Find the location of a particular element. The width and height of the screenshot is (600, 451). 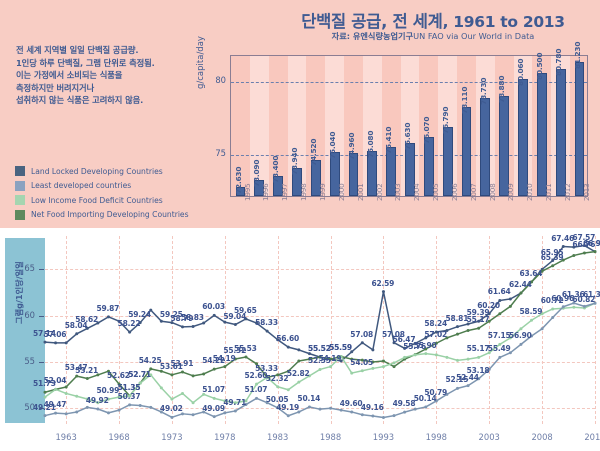

legend-item: Low Income Food Deficit Countries is located at coordinates (102, 200).